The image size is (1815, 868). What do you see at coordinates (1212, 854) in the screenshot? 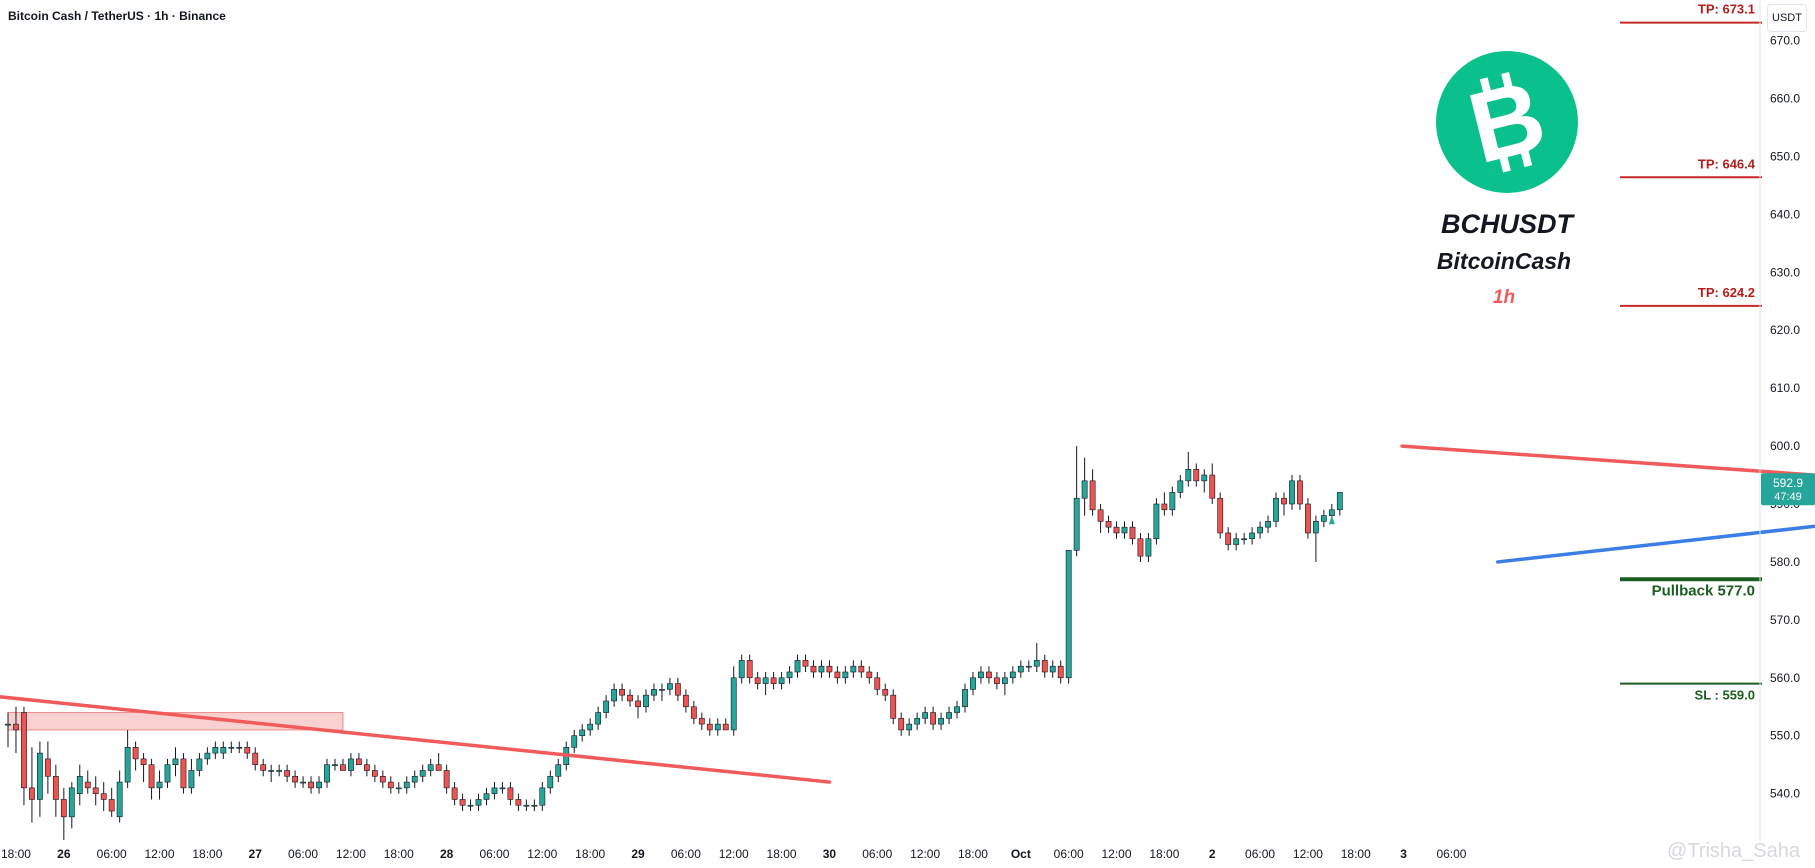
I see `time-tick-label: 2` at bounding box center [1212, 854].